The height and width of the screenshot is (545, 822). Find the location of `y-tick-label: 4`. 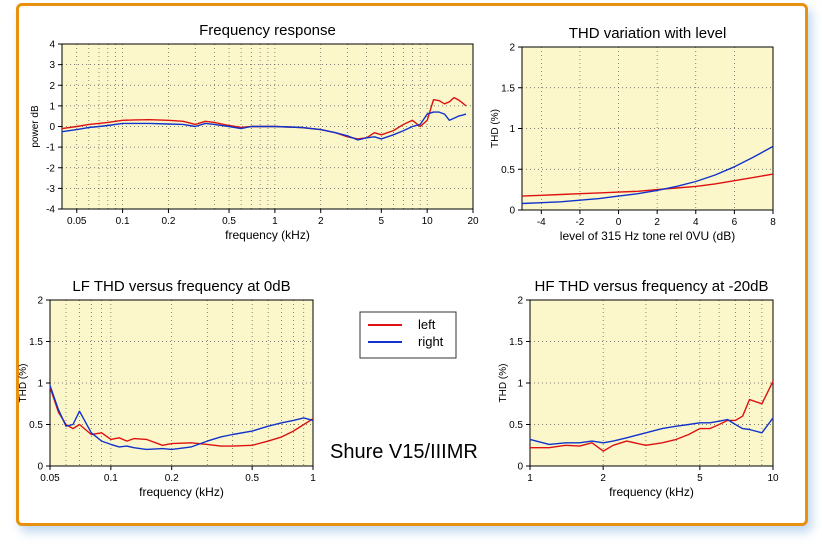

y-tick-label: 4 is located at coordinates (52, 45).